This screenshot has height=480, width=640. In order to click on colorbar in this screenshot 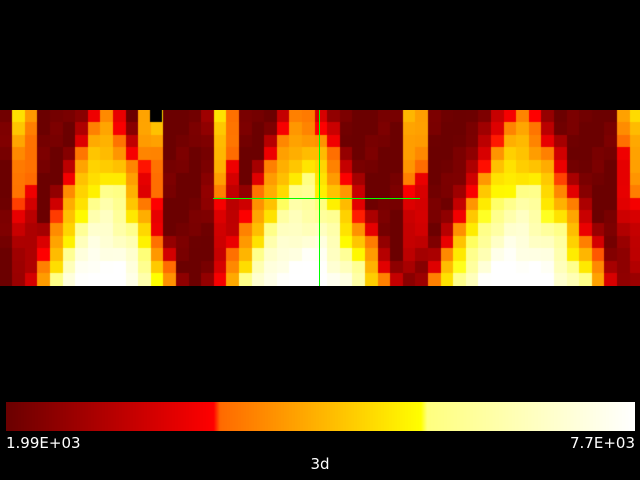, I will do `click(320, 416)`.